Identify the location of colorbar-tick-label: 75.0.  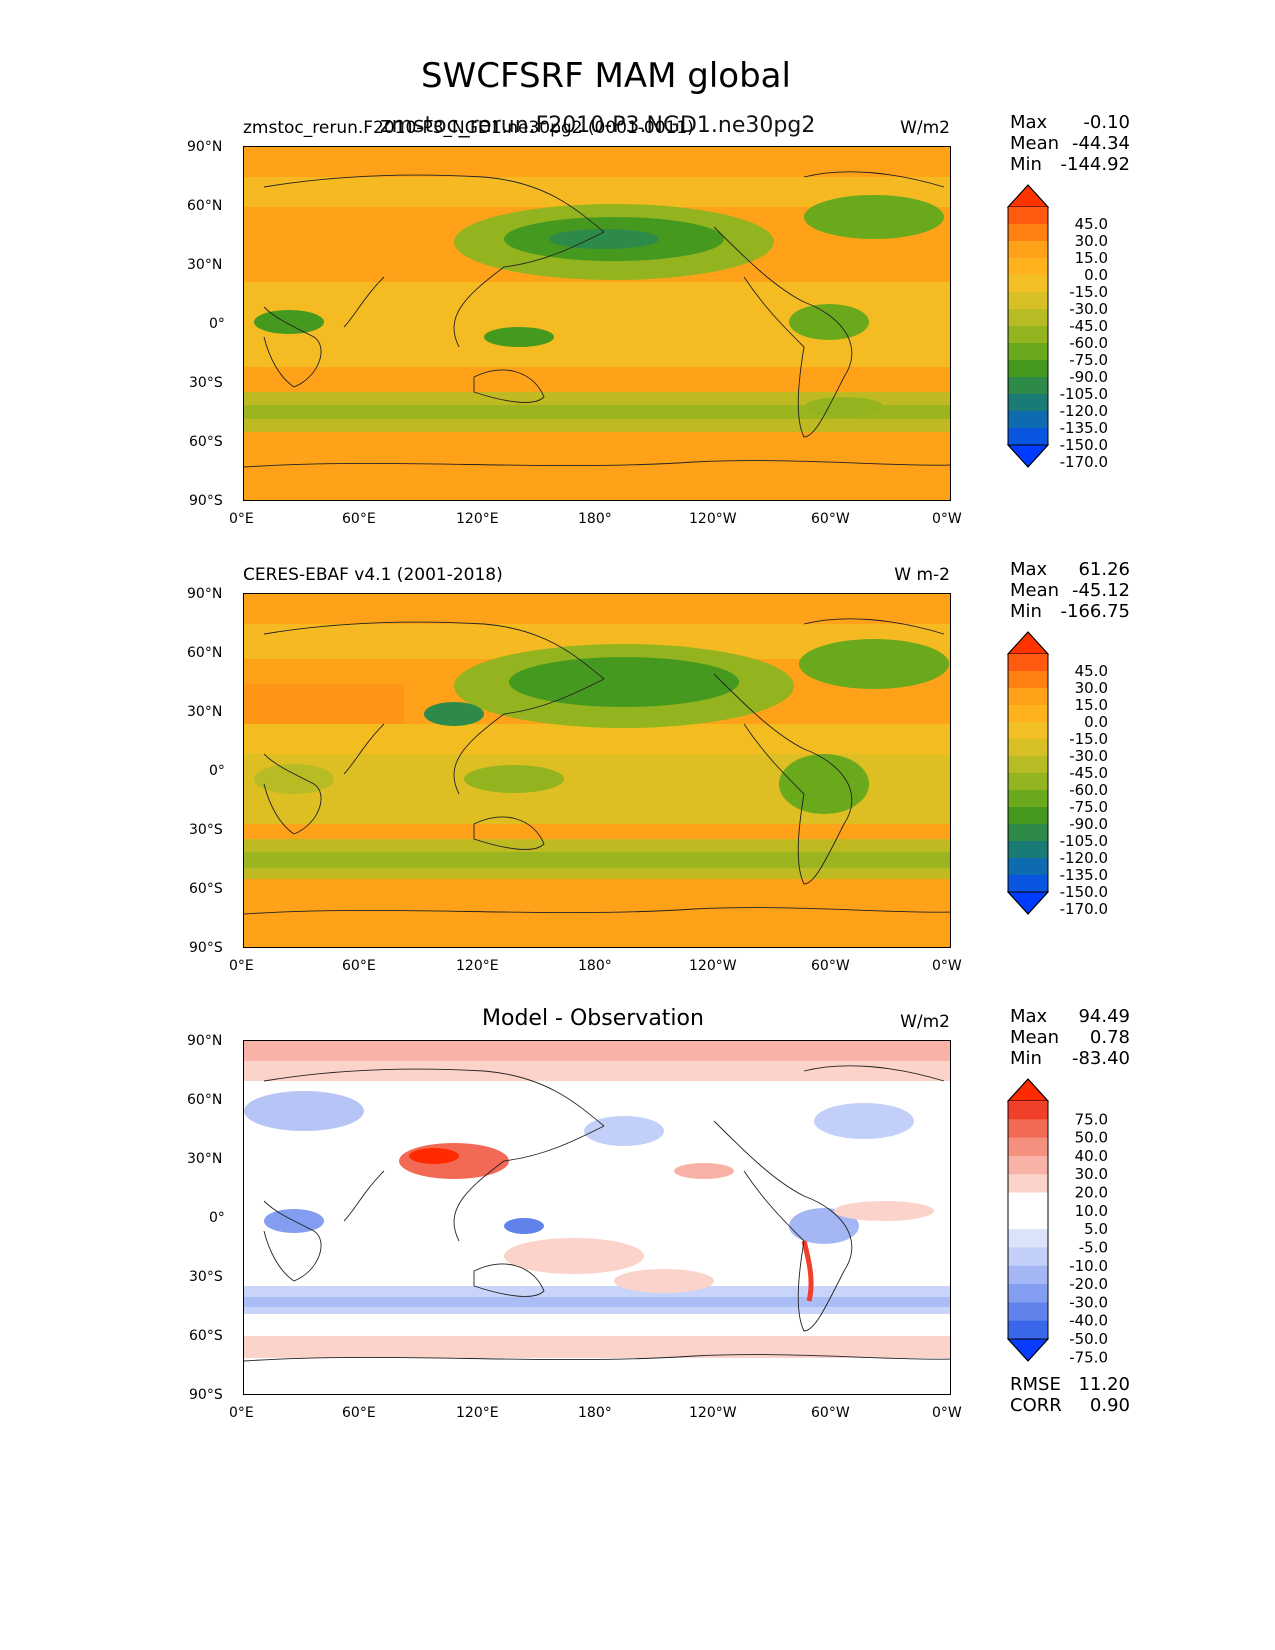
(1091, 1119).